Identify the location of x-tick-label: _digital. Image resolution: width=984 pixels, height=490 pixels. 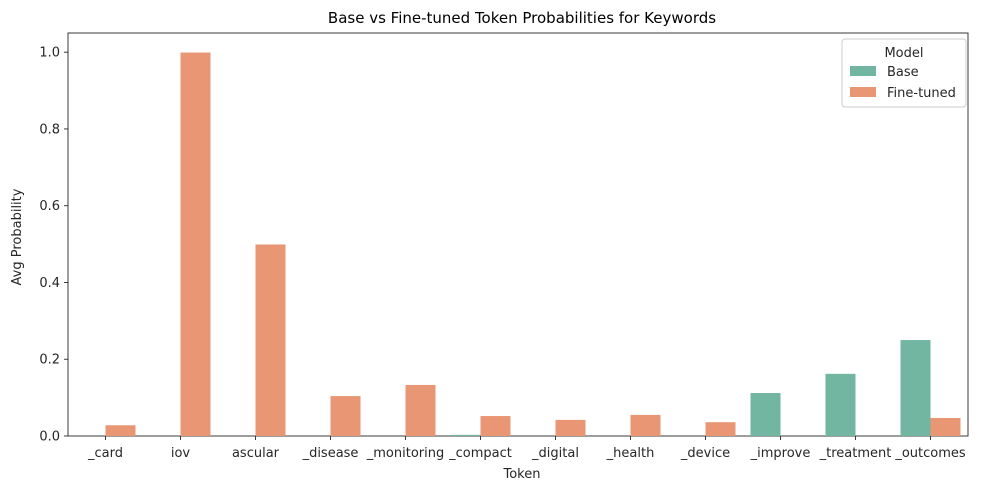
(555, 453).